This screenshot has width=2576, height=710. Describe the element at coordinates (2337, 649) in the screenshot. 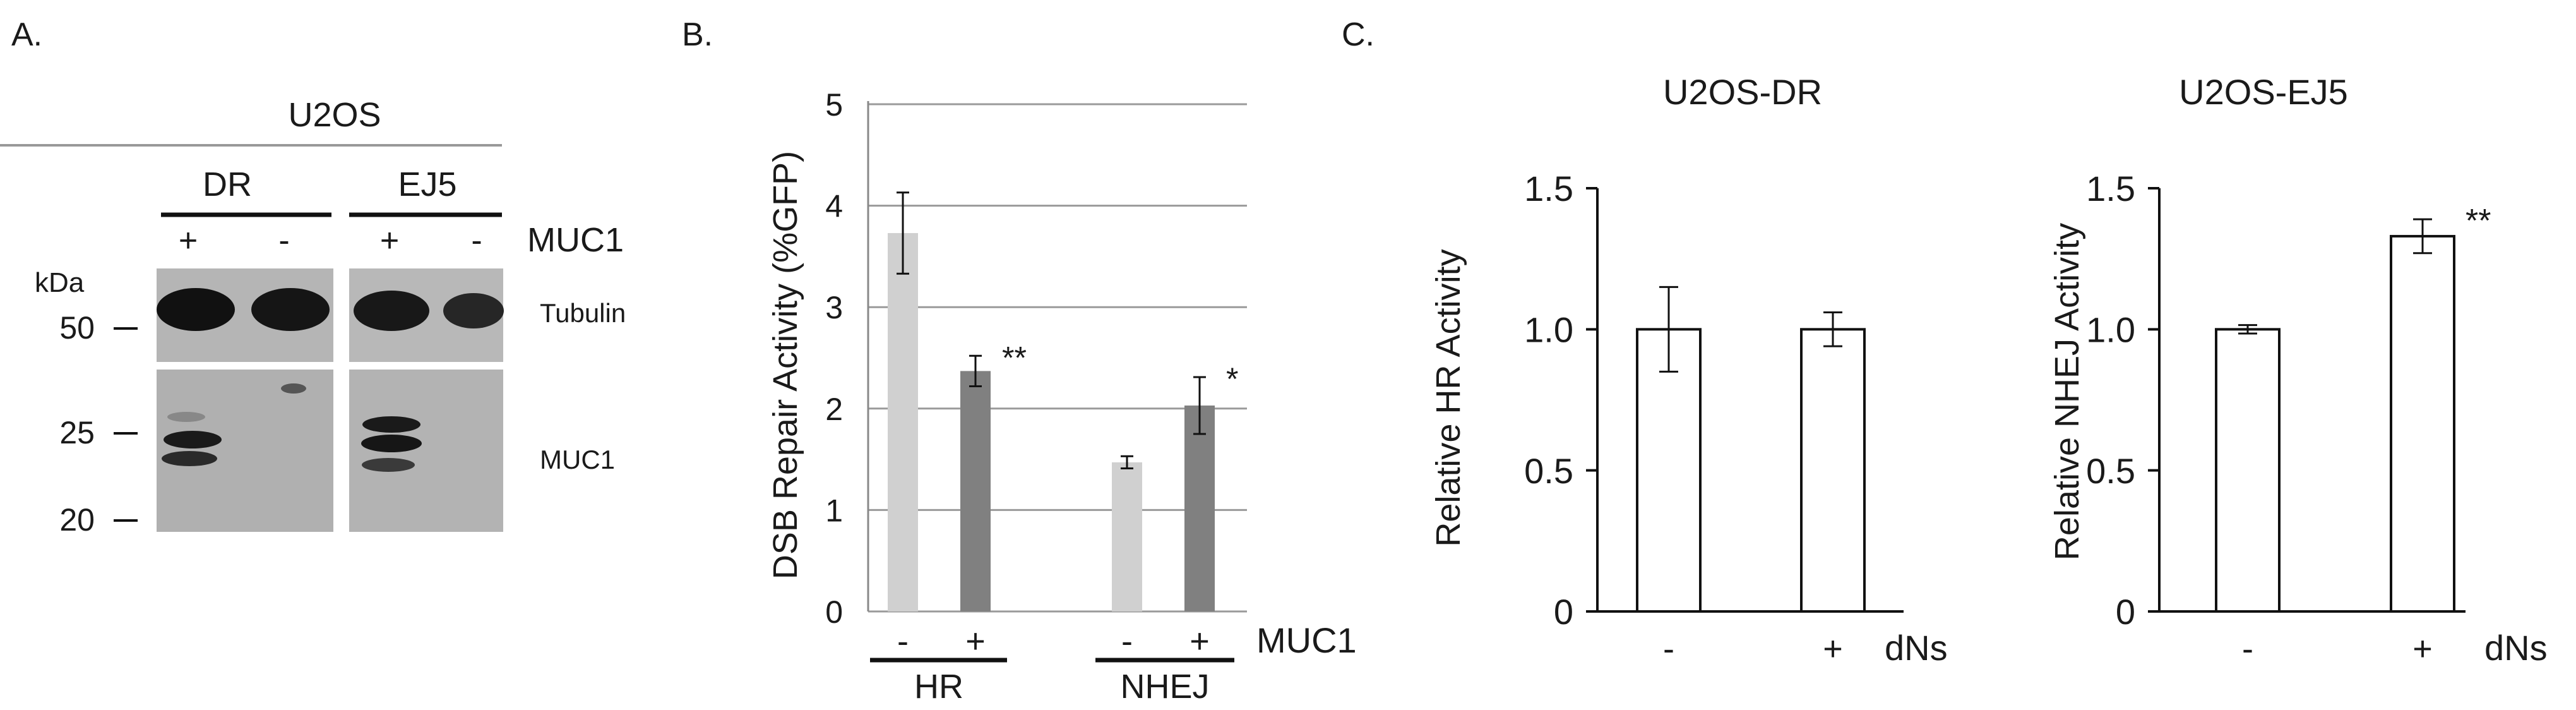

I see `panel-c-ej5-x-tick-labels: - +` at that location.